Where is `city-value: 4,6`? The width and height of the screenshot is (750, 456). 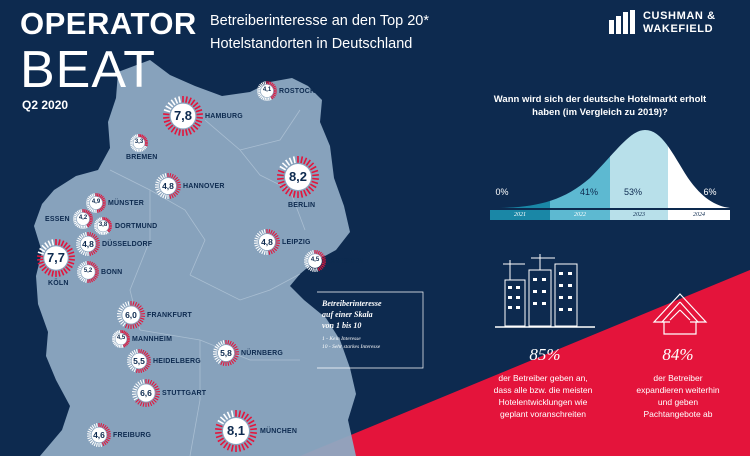 city-value: 4,6 is located at coordinates (99, 434).